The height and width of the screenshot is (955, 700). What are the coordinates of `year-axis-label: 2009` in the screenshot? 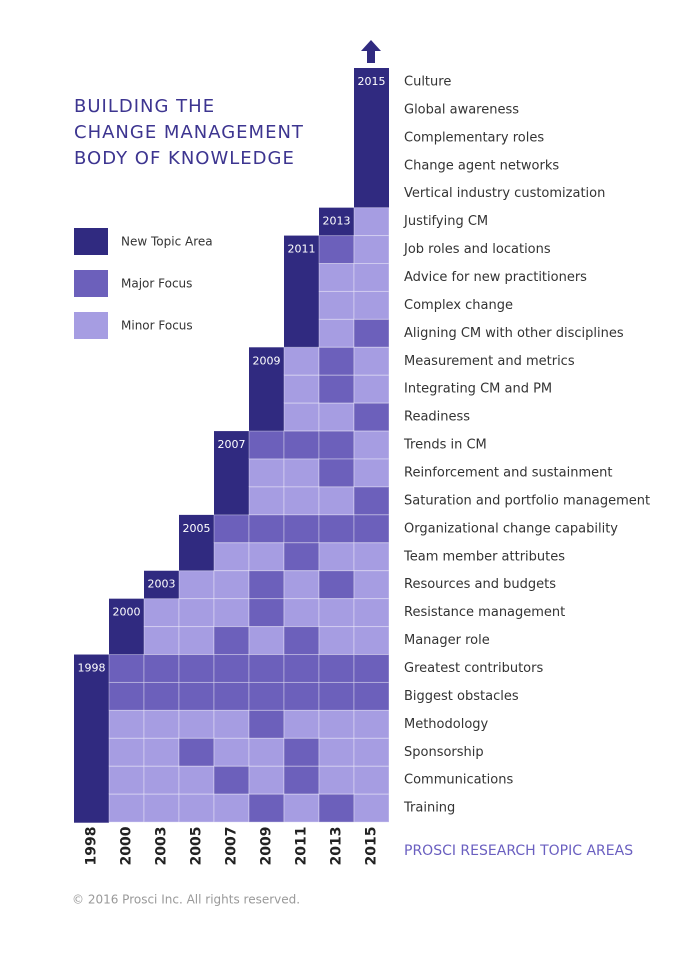 It's located at (267, 846).